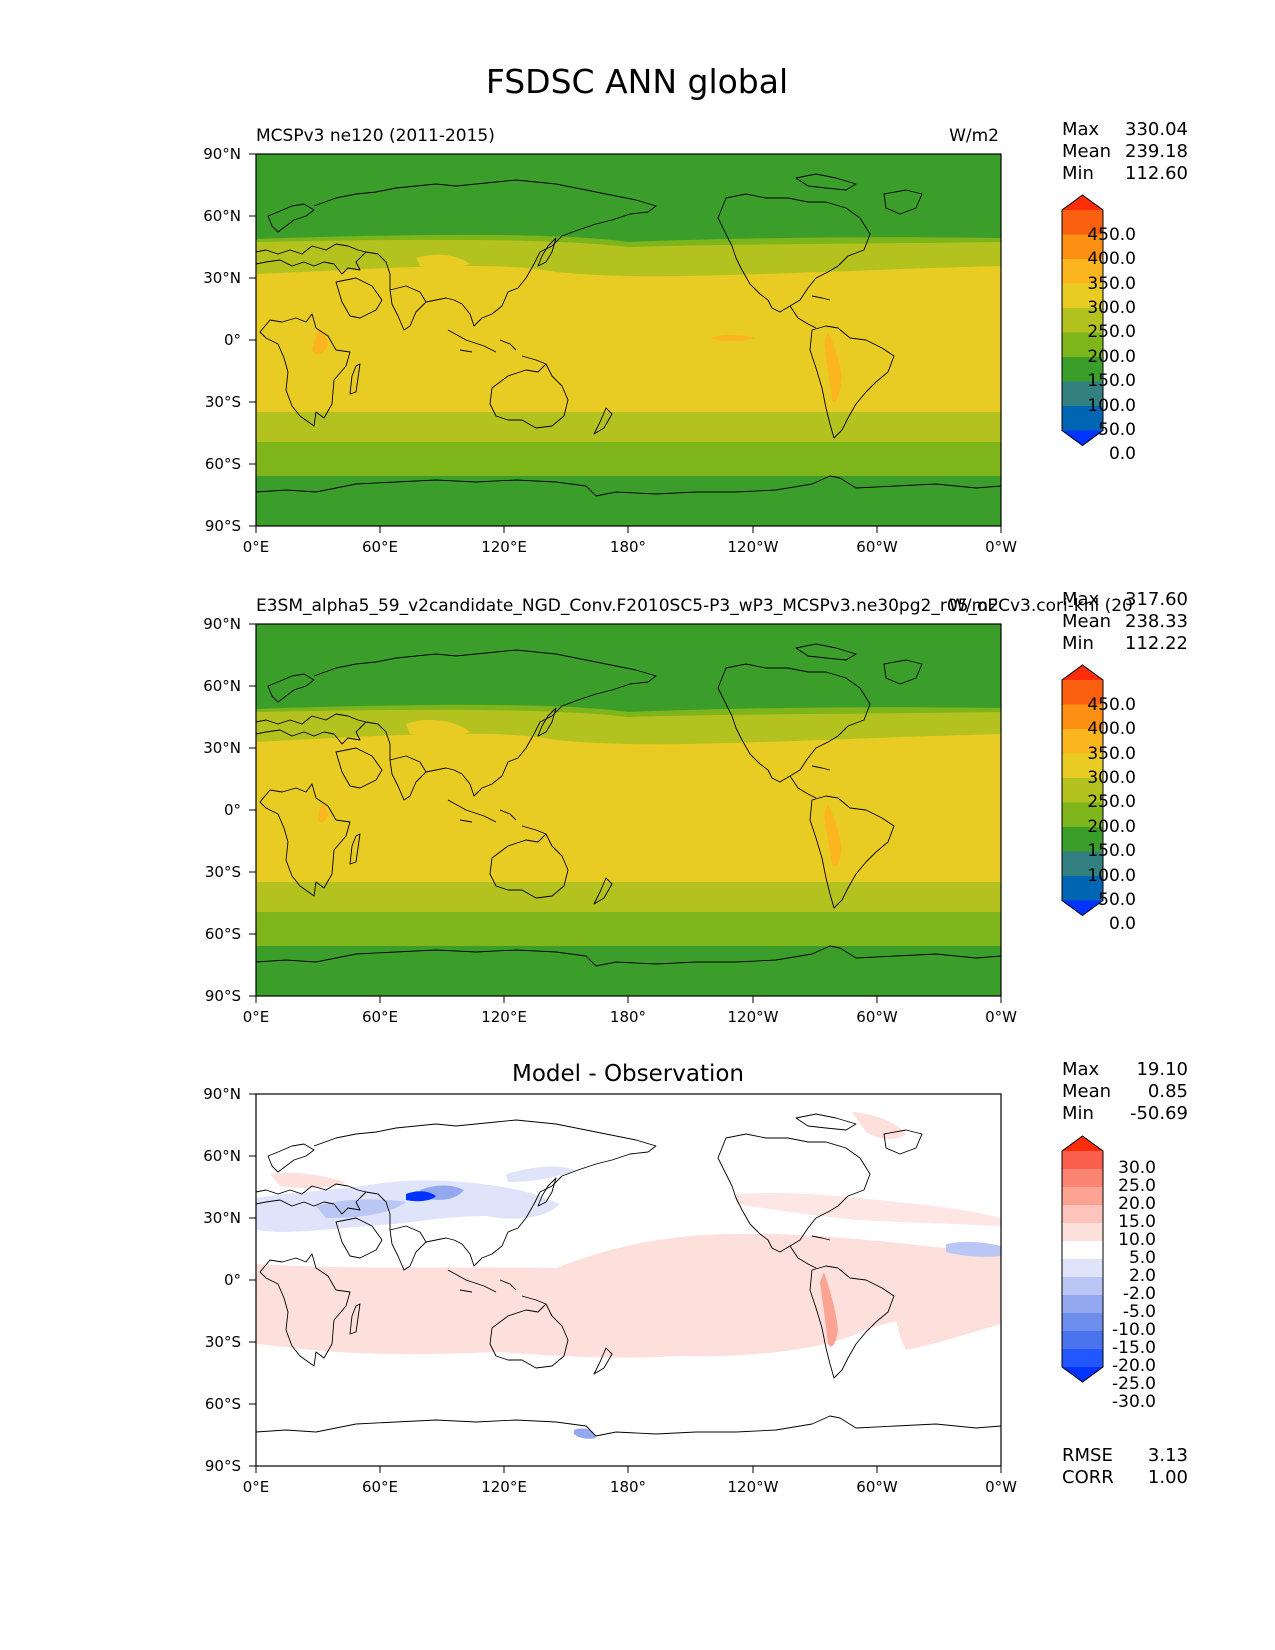  What do you see at coordinates (1117, 900) in the screenshot?
I see `colorbar-label: 50.0` at bounding box center [1117, 900].